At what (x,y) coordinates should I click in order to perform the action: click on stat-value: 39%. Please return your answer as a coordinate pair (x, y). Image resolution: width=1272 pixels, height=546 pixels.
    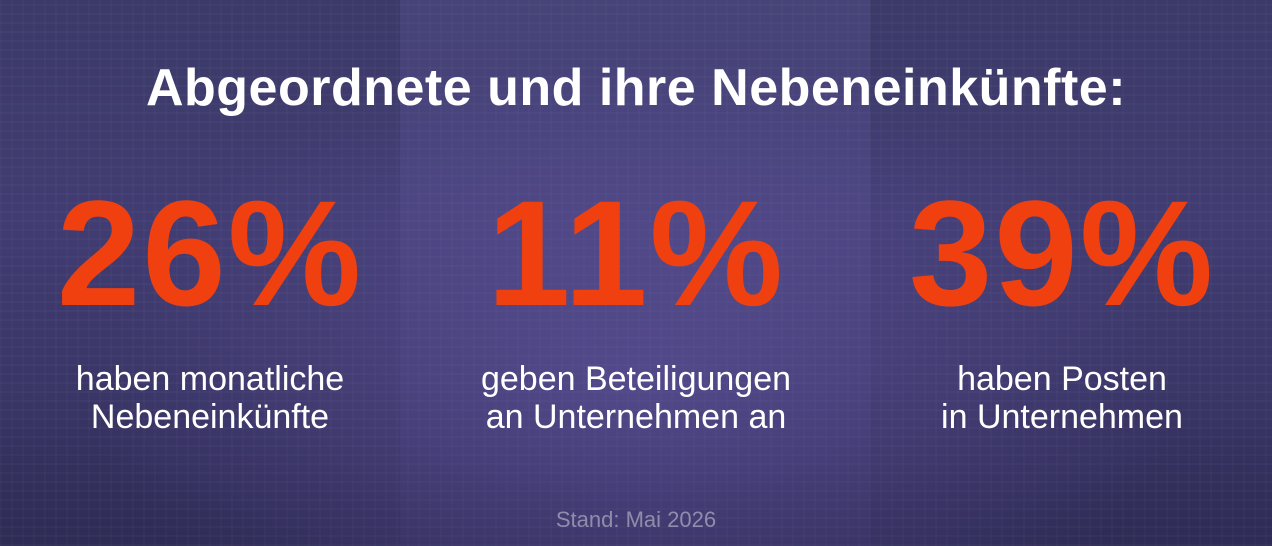
    Looking at the image, I should click on (1062, 253).